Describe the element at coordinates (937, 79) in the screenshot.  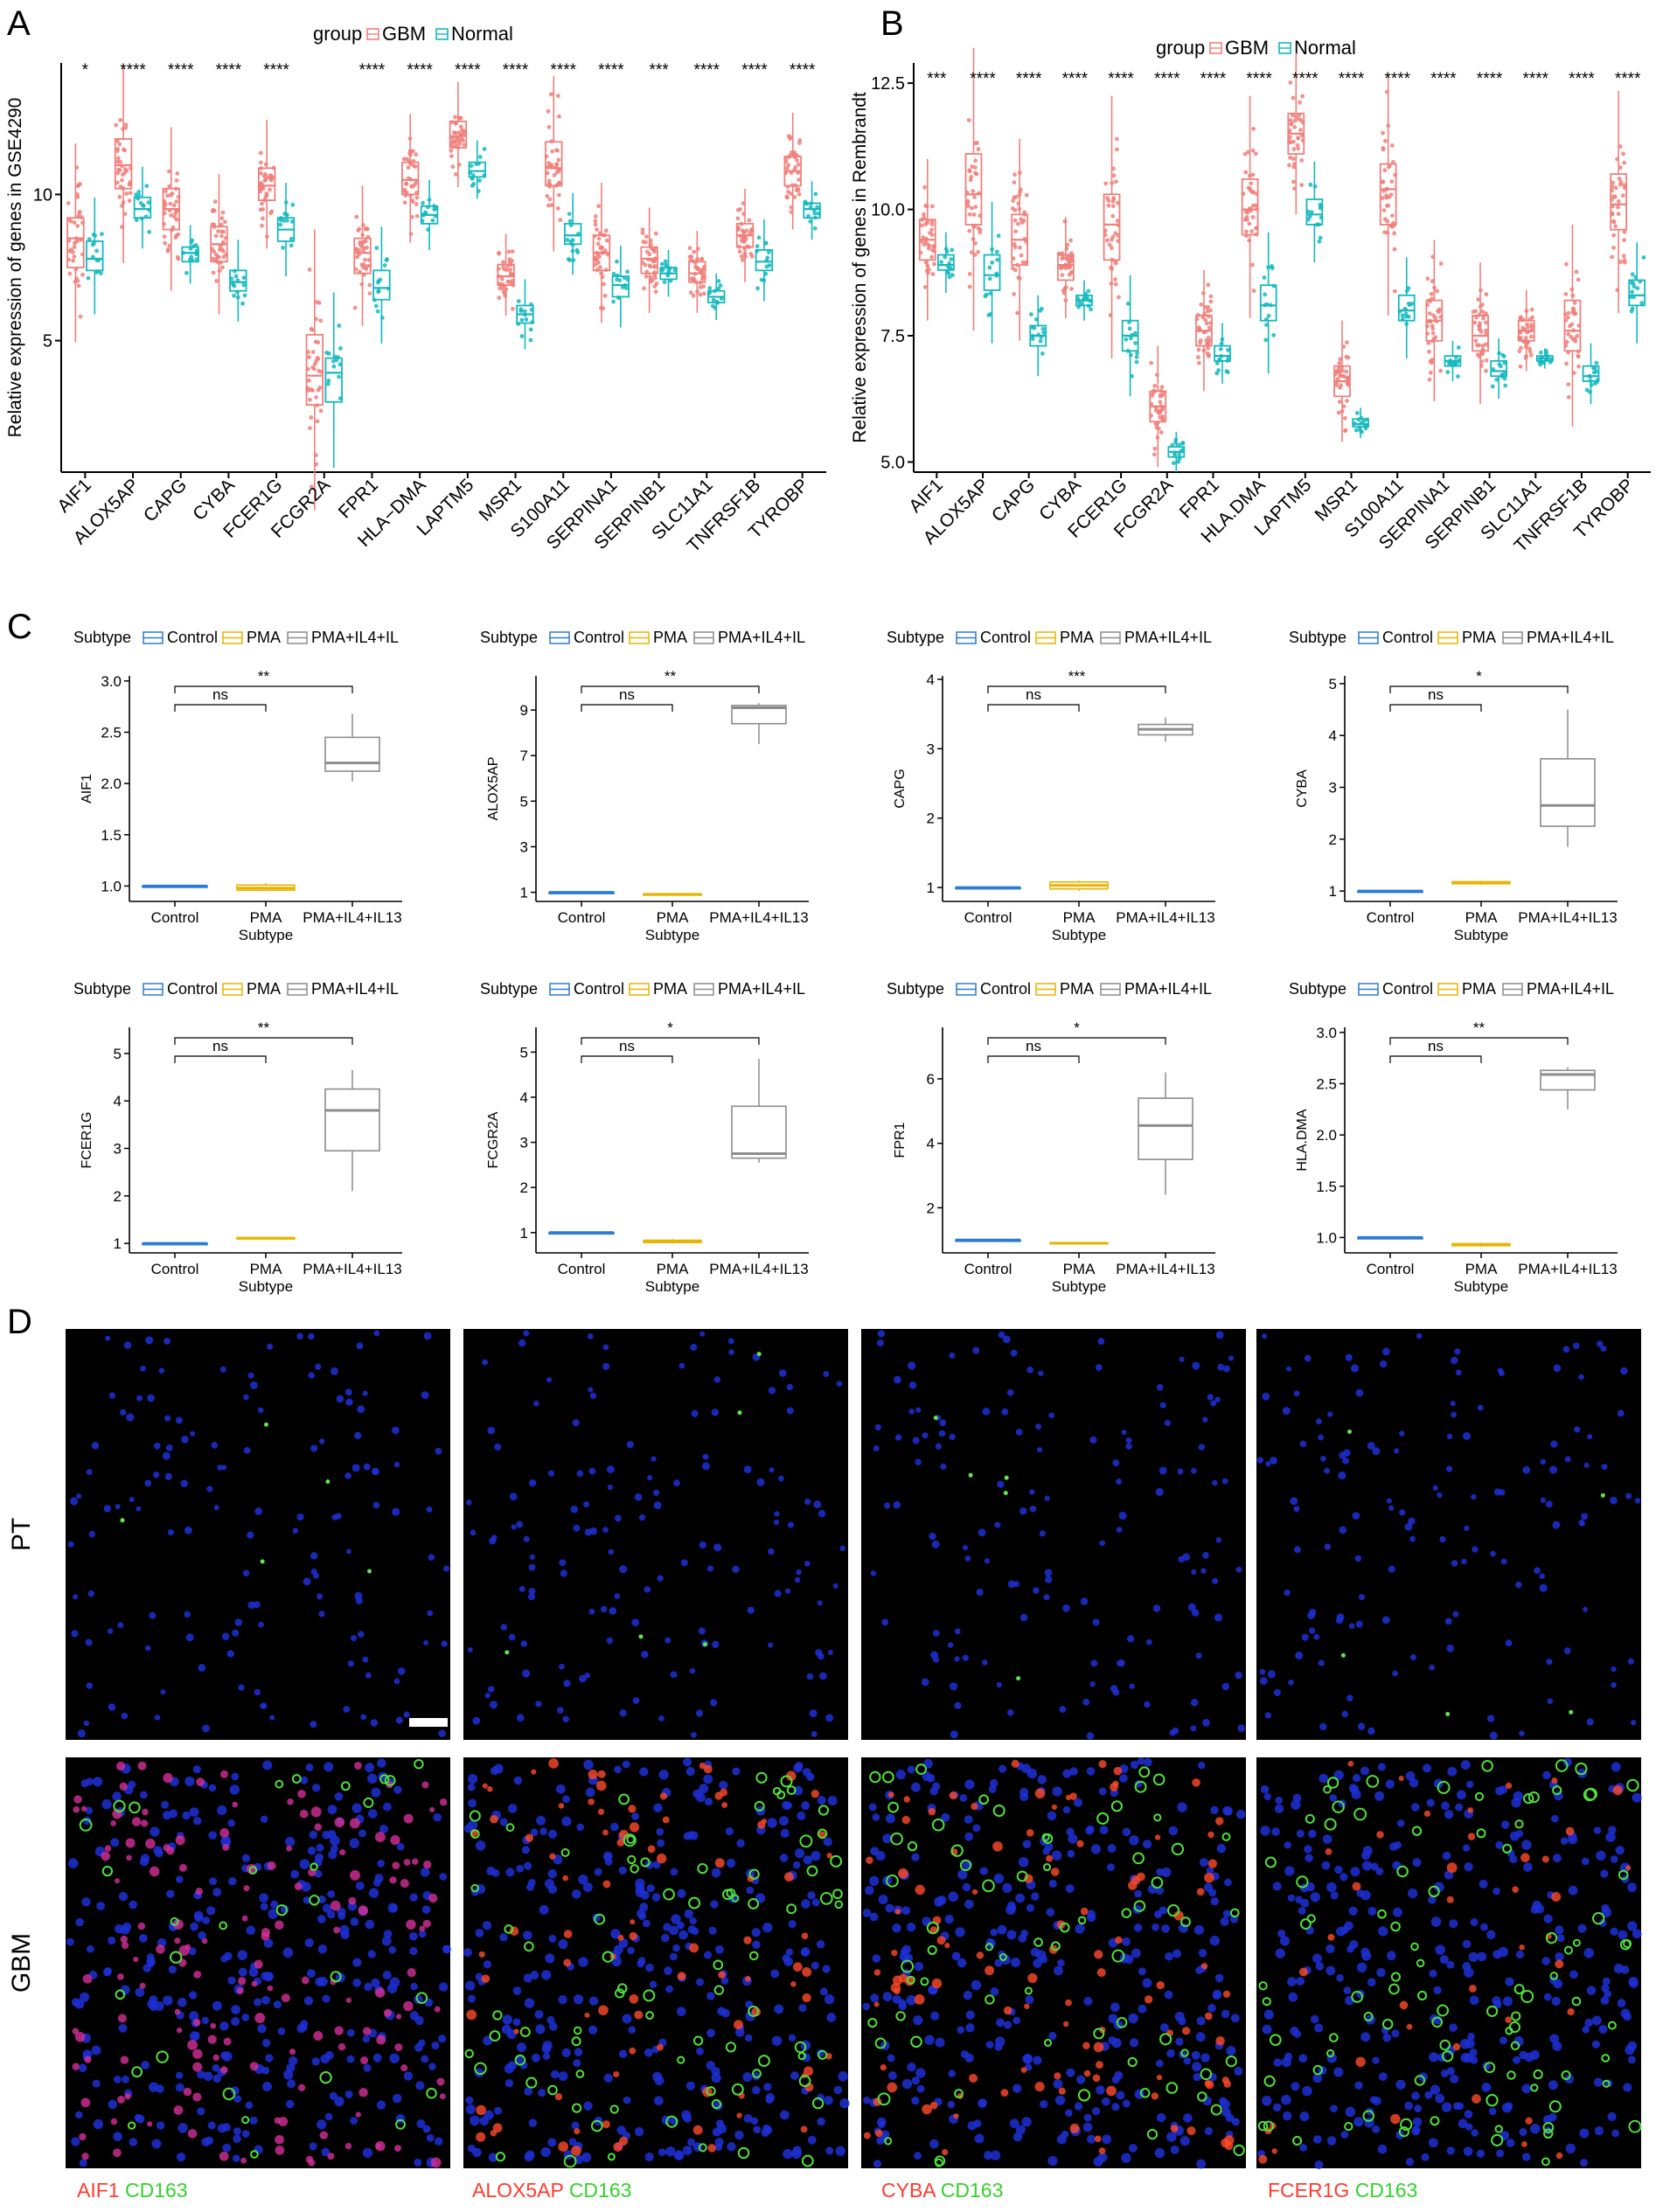
I see `significance-label: ***` at that location.